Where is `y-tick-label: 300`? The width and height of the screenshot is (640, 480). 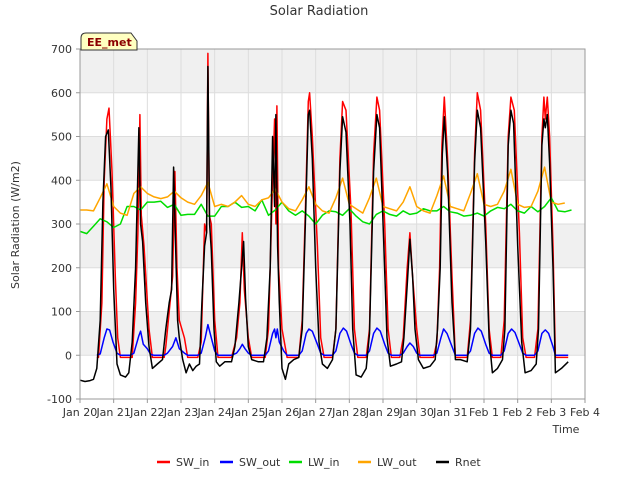
y-tick-label: 300 is located at coordinates (61, 224).